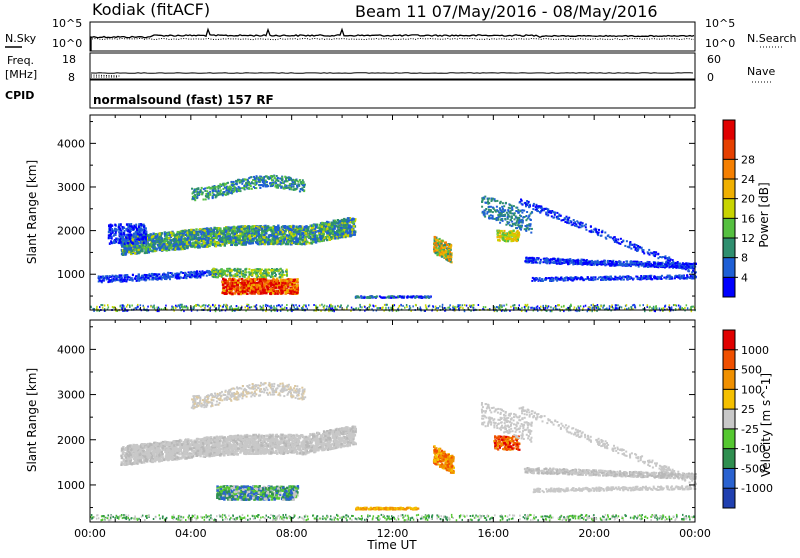 The height and width of the screenshot is (558, 800). Describe the element at coordinates (67, 43) in the screenshot. I see `nsky-tick-bottom-left: 10^0` at that location.